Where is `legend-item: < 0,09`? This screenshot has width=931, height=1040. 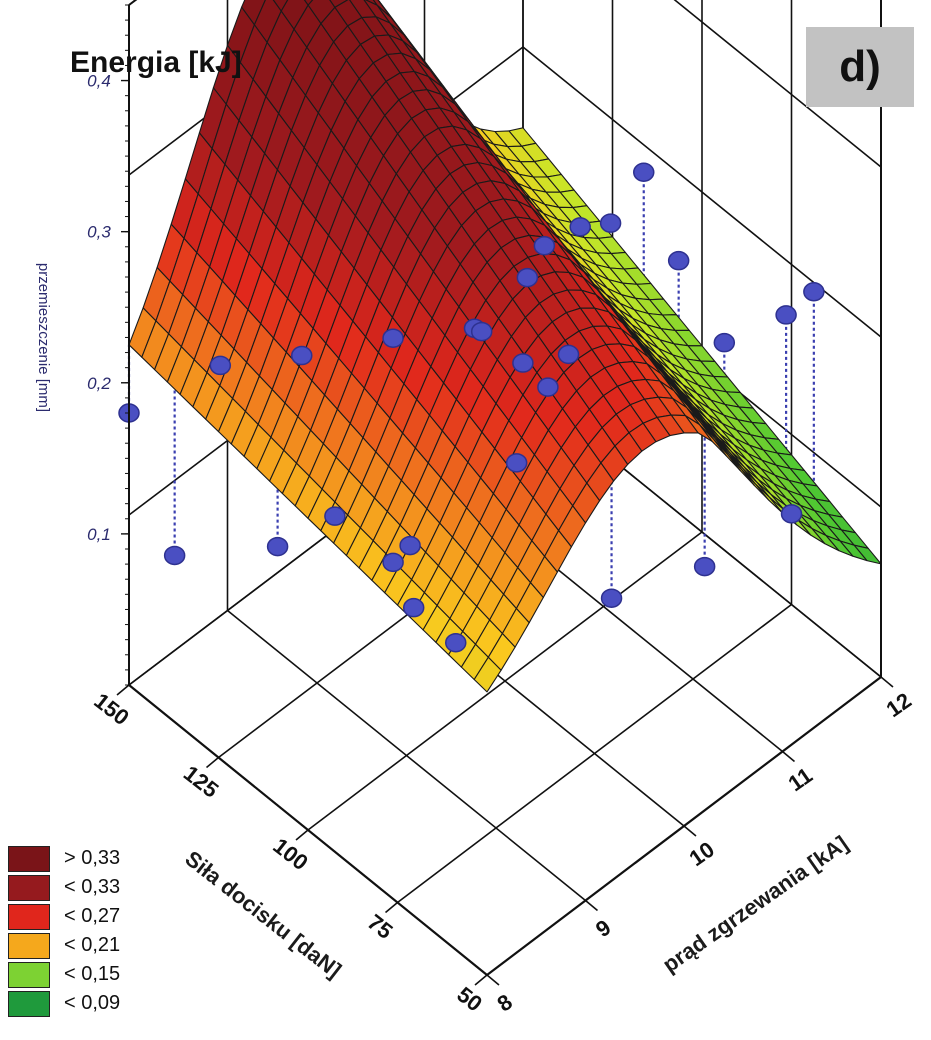
legend-item: < 0,09 is located at coordinates (64, 1003).